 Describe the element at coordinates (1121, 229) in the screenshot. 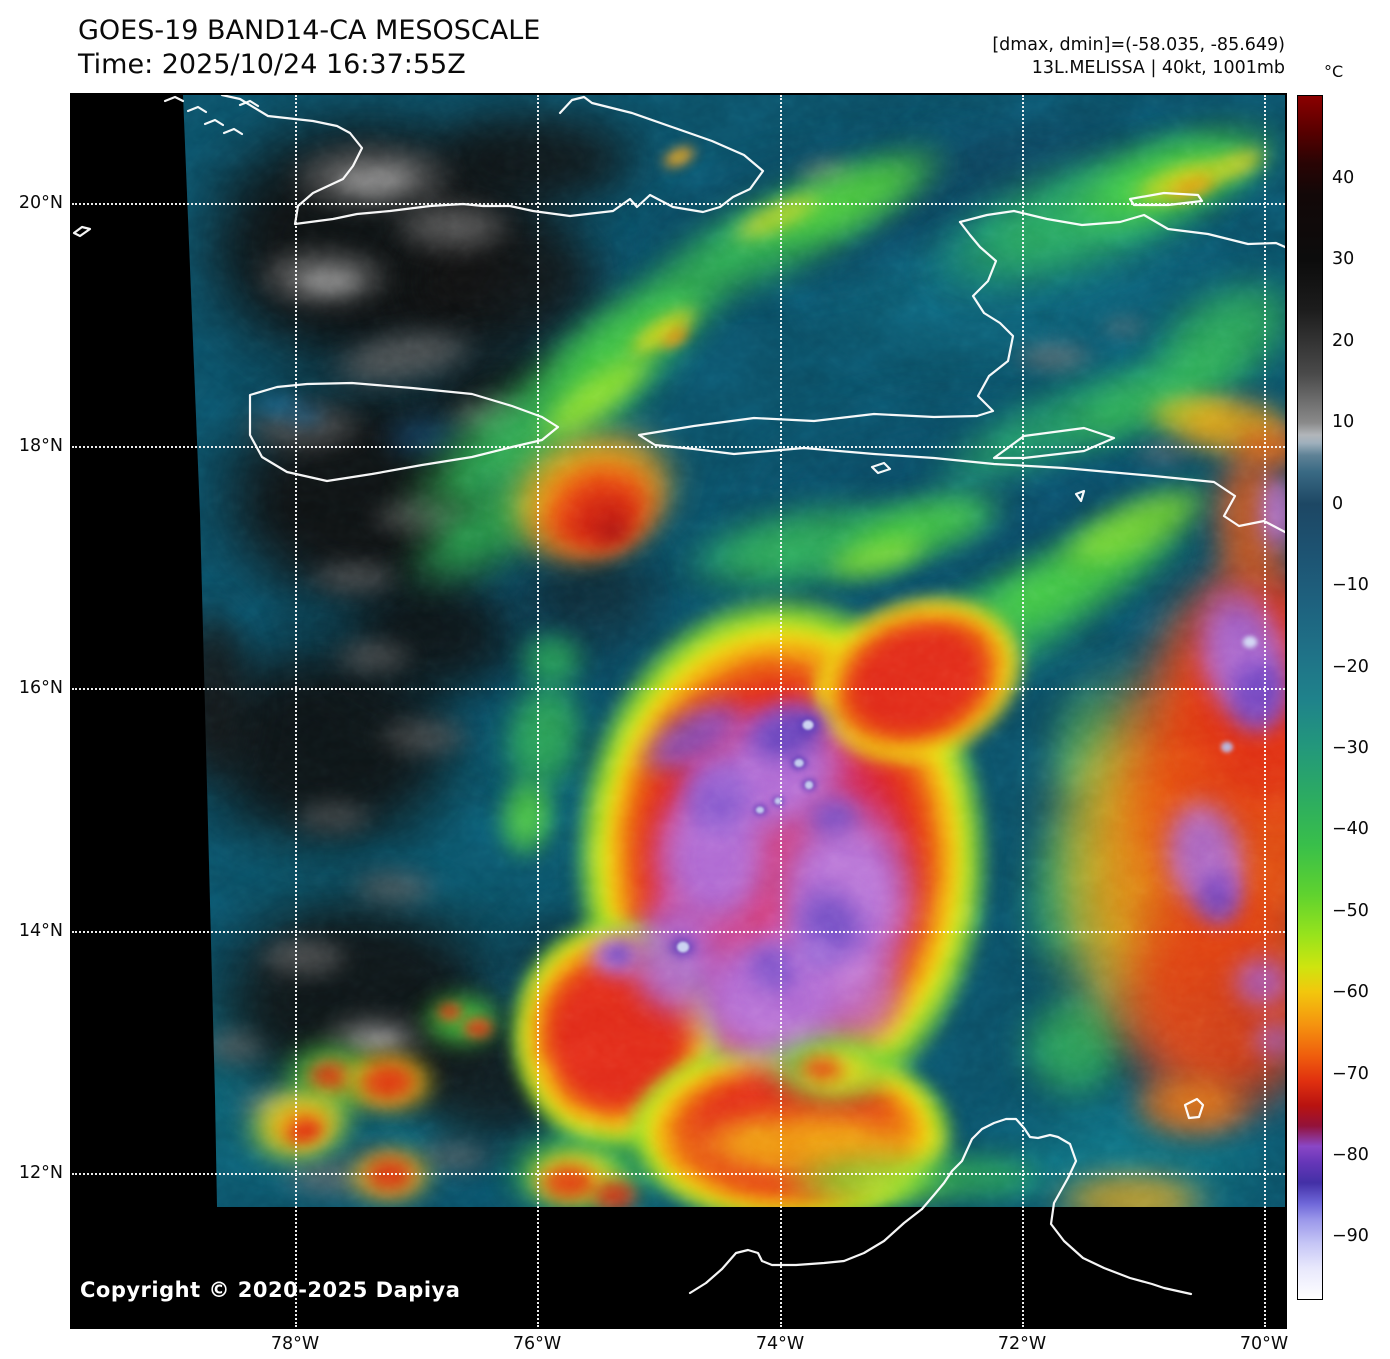

I see `coastline-haiti-north` at that location.